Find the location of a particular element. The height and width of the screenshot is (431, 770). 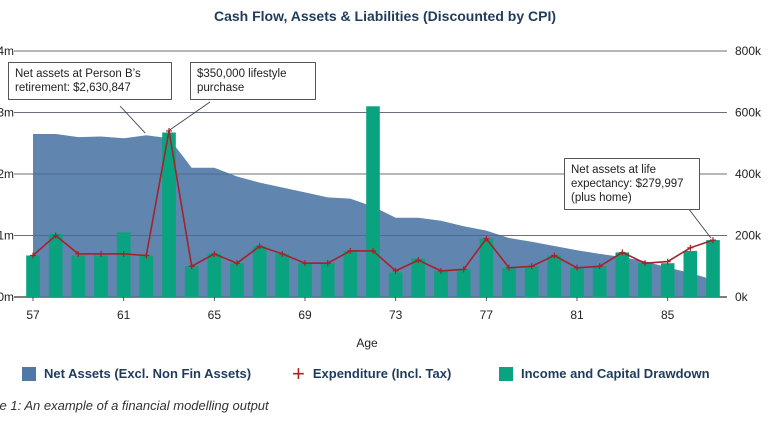

legend-item-net-assets: Net Assets (Excl. Non Fin Assets) is located at coordinates (136, 373).